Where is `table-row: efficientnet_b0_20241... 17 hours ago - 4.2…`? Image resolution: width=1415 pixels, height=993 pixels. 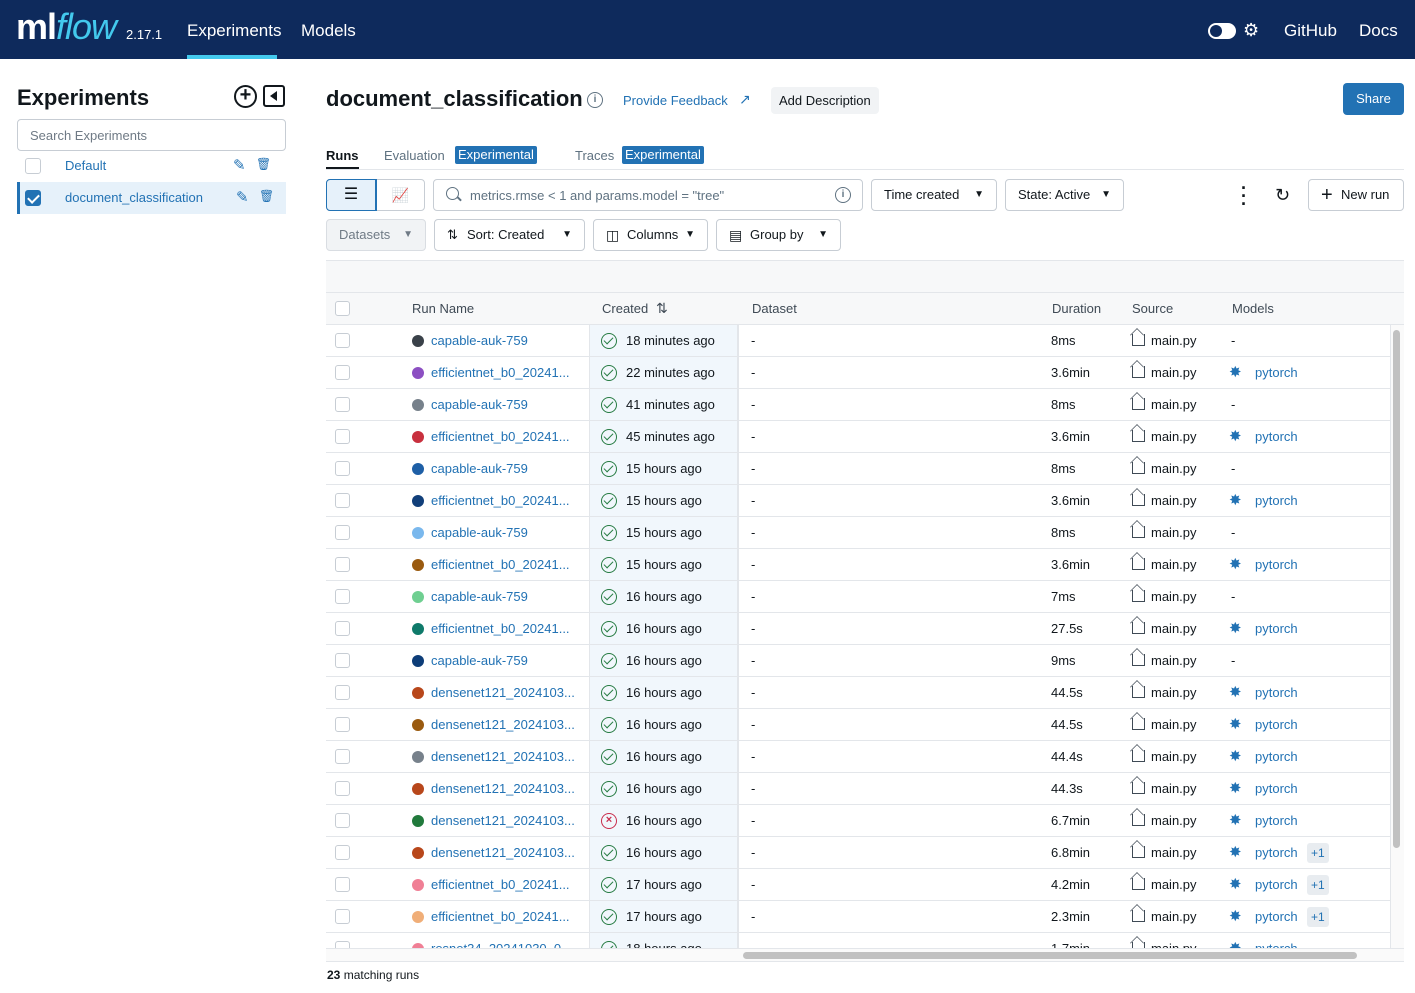 table-row: efficientnet_b0_20241... 17 hours ago - 4.2… is located at coordinates (858, 885).